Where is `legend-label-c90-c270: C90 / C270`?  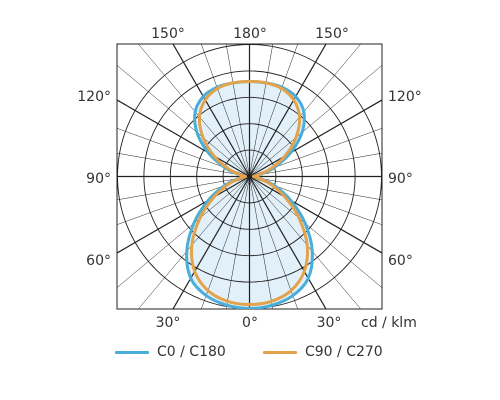
legend-label-c90-c270: C90 / C270 is located at coordinates (344, 352).